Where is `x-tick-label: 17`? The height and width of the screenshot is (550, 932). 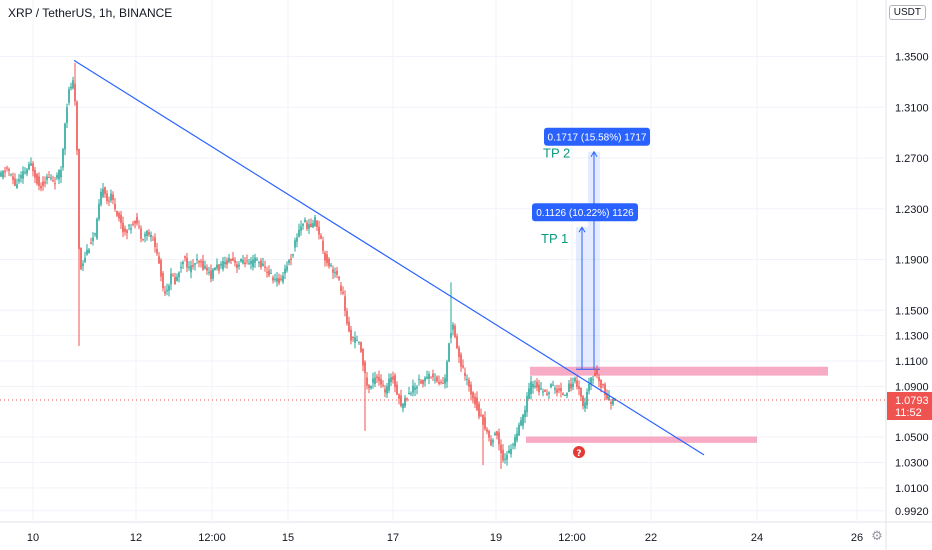 x-tick-label: 17 is located at coordinates (393, 538).